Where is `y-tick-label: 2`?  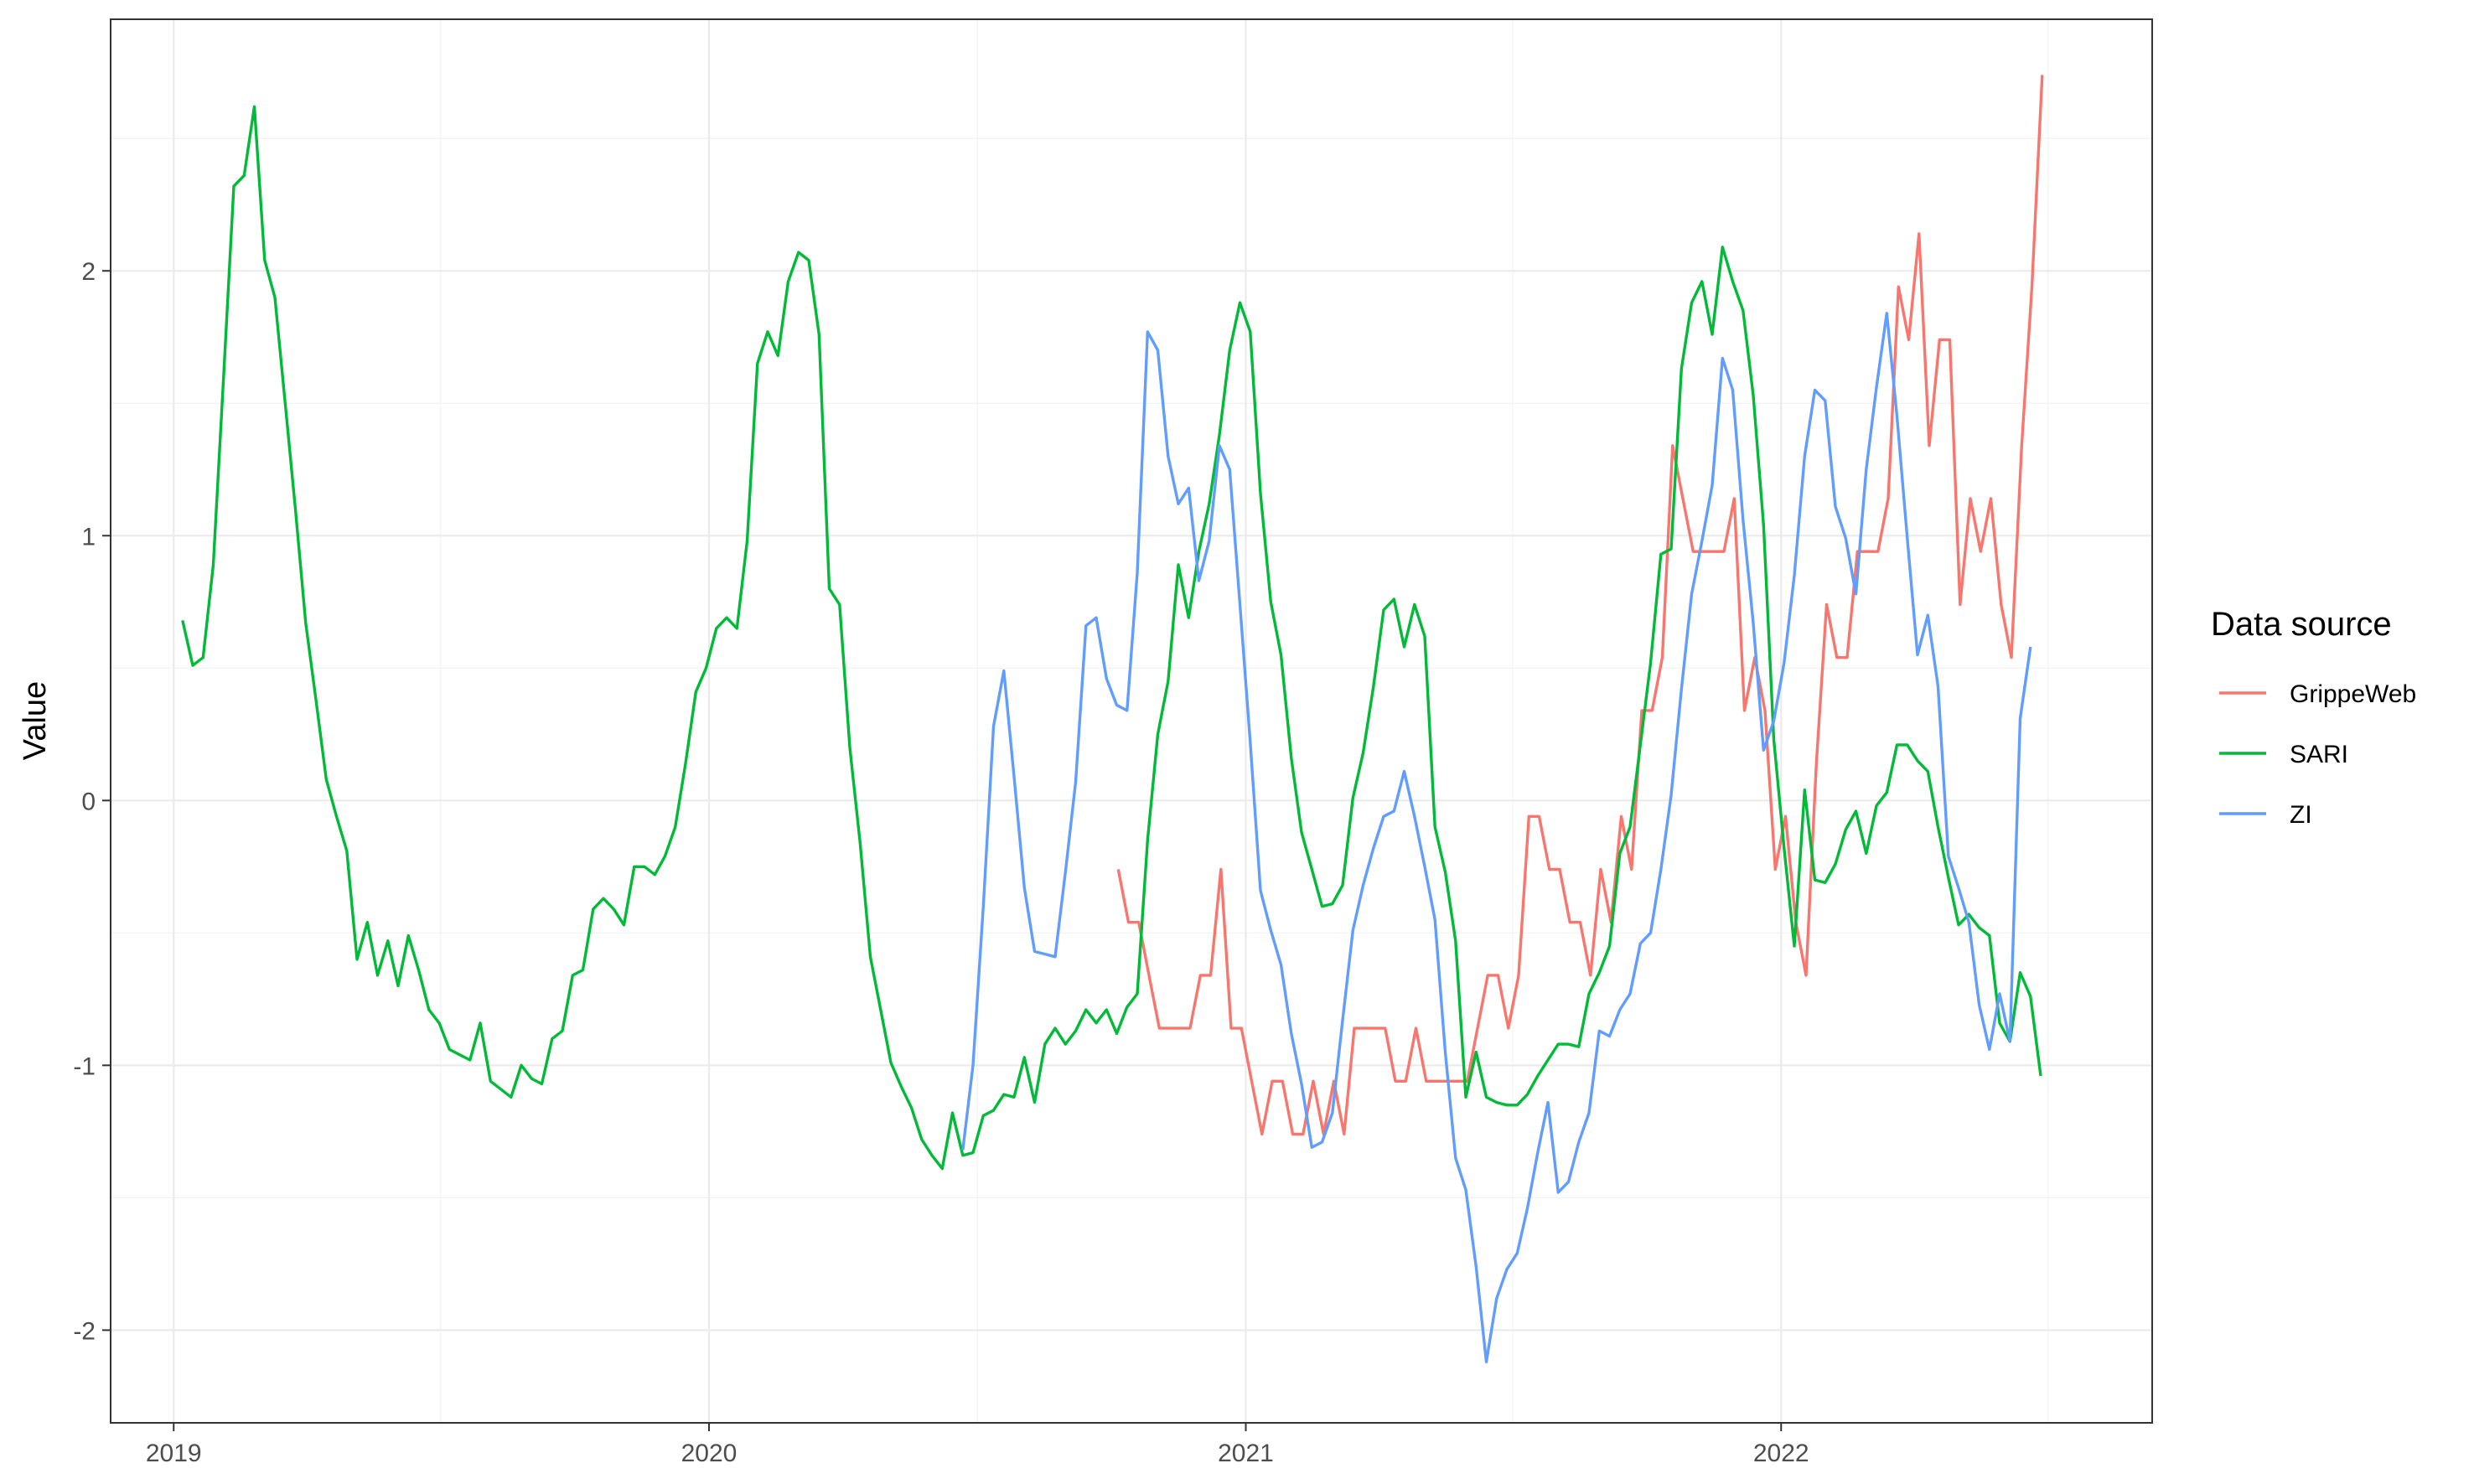
y-tick-label: 2 is located at coordinates (88, 272).